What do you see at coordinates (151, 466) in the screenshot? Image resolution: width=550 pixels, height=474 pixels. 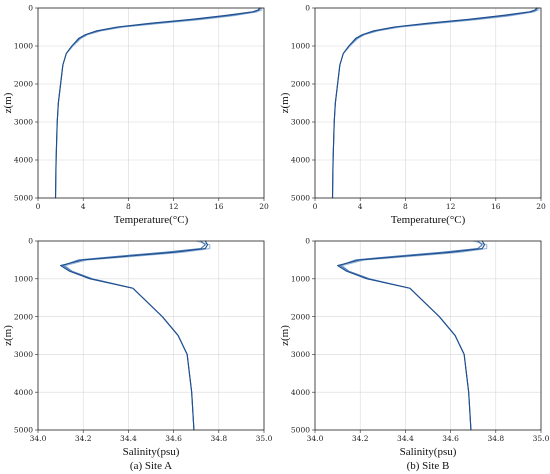 I see `panel-caption: (a) Site A` at bounding box center [151, 466].